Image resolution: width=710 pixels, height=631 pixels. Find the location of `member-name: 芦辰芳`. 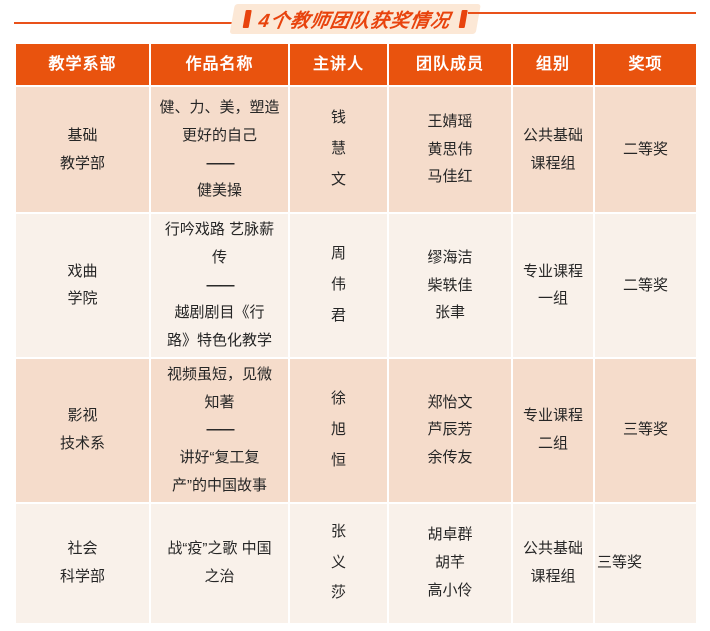

member-name: 芦辰芳 is located at coordinates (450, 430).